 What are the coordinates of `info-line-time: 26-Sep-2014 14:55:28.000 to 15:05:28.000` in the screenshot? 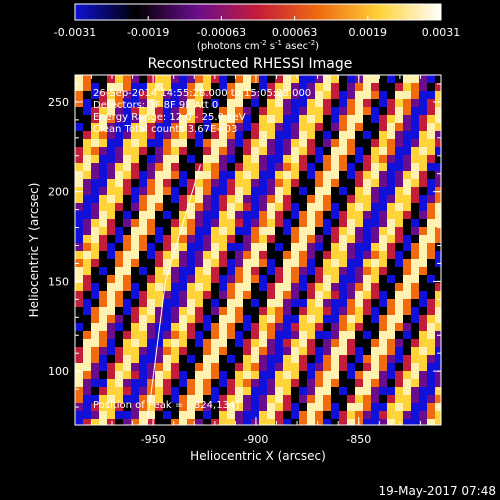 It's located at (202, 93).